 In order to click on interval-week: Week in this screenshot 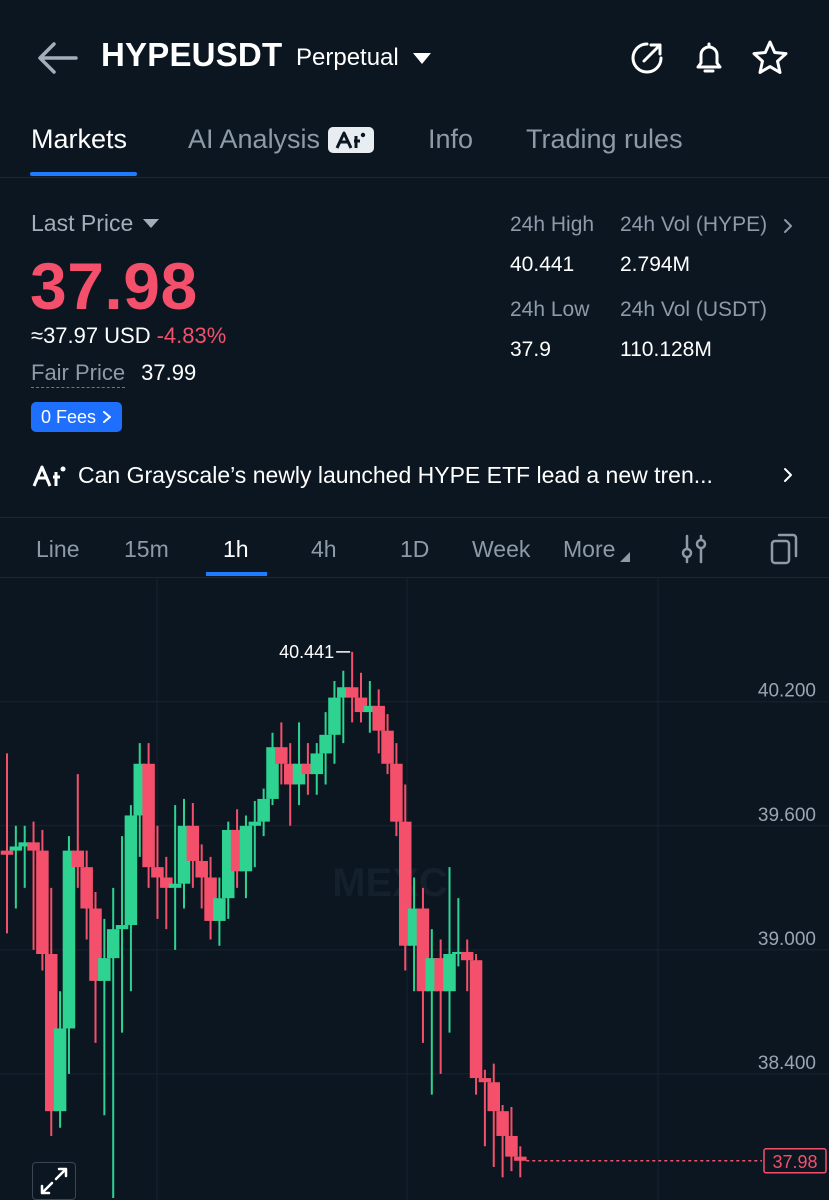, I will do `click(501, 549)`.